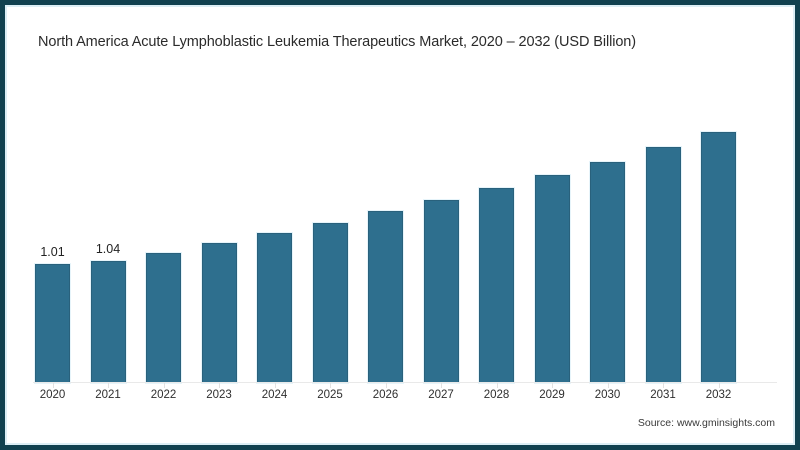  I want to click on x-tick-label-2021: 2021, so click(108, 395).